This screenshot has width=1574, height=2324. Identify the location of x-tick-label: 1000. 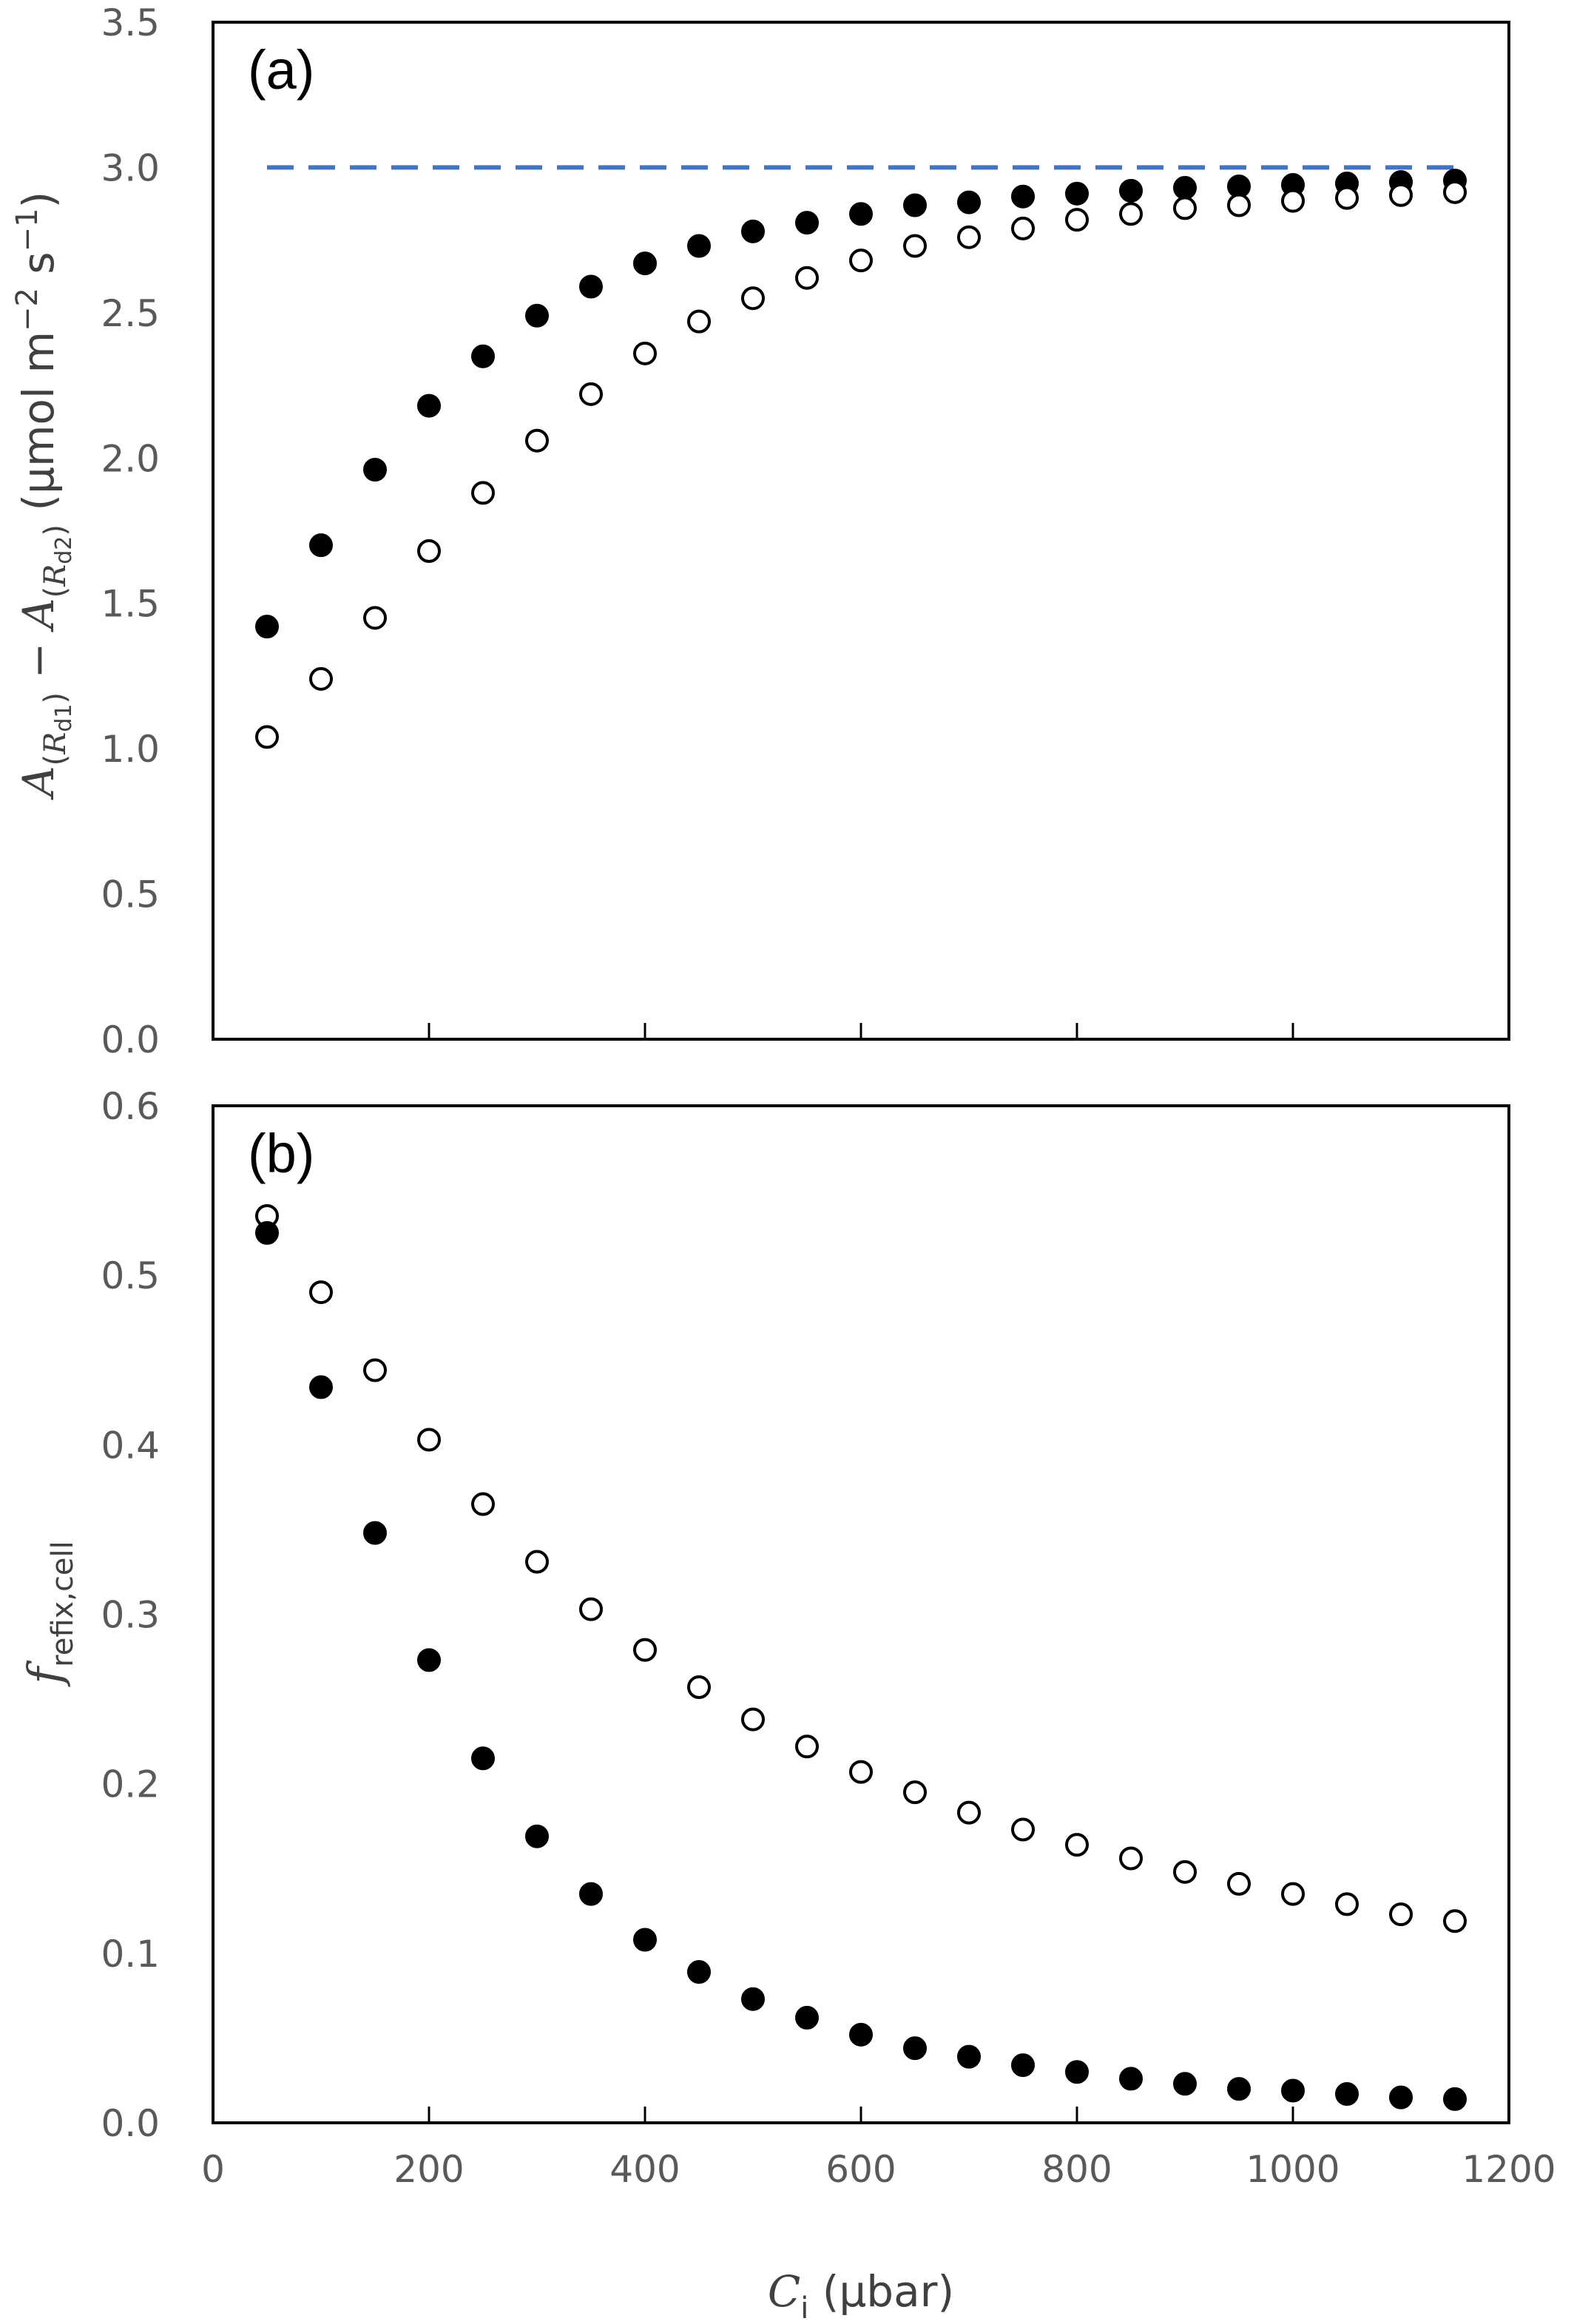
(1293, 2169).